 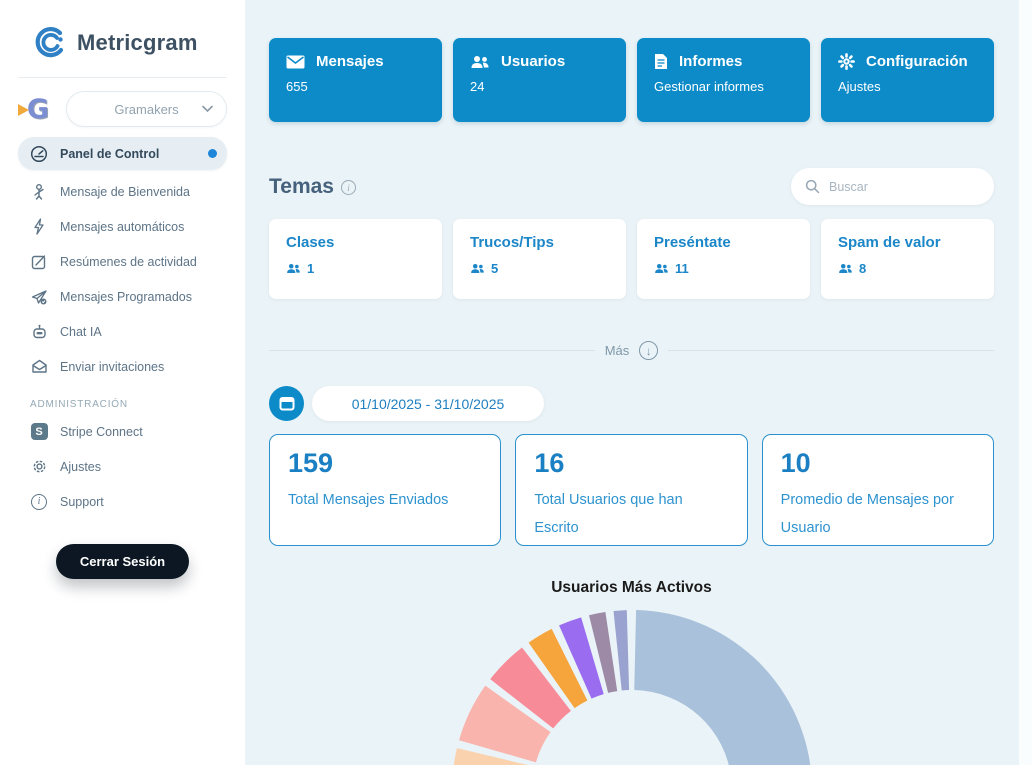 What do you see at coordinates (23, 110) in the screenshot?
I see `avatar-arrow-icon` at bounding box center [23, 110].